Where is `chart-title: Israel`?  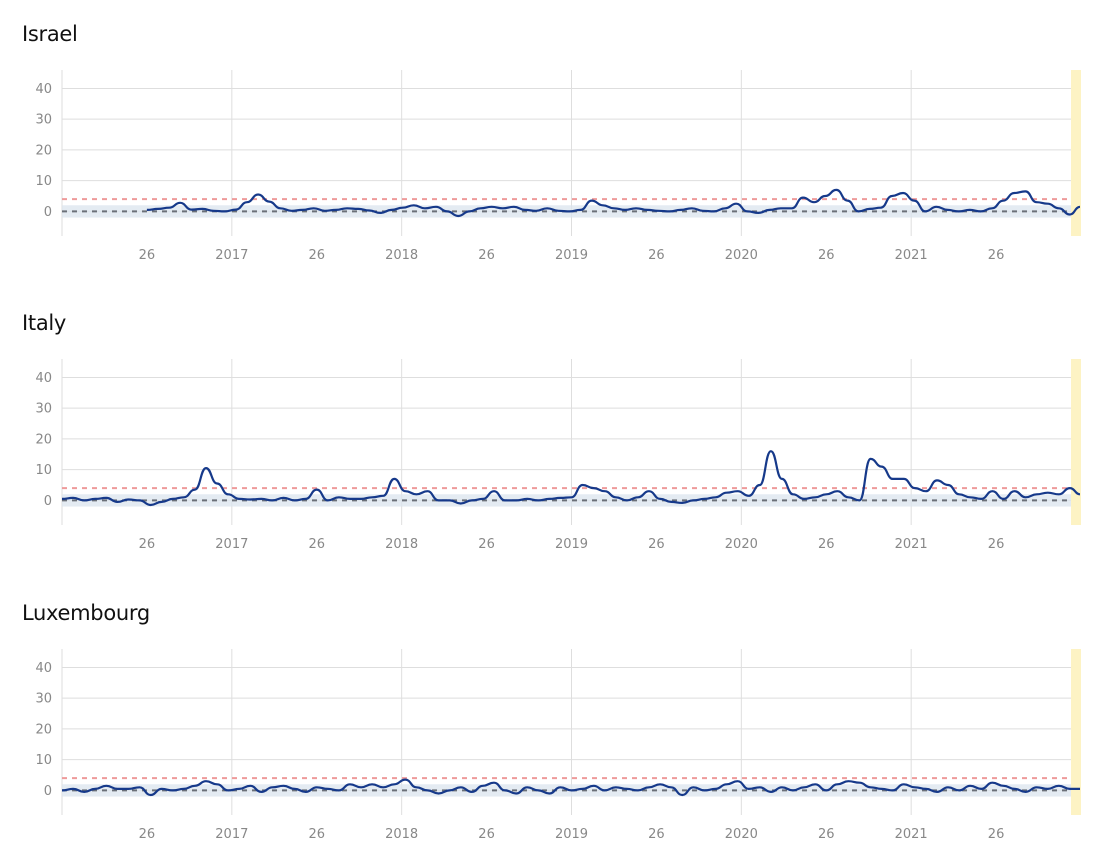
chart-title: Israel is located at coordinates (50, 34).